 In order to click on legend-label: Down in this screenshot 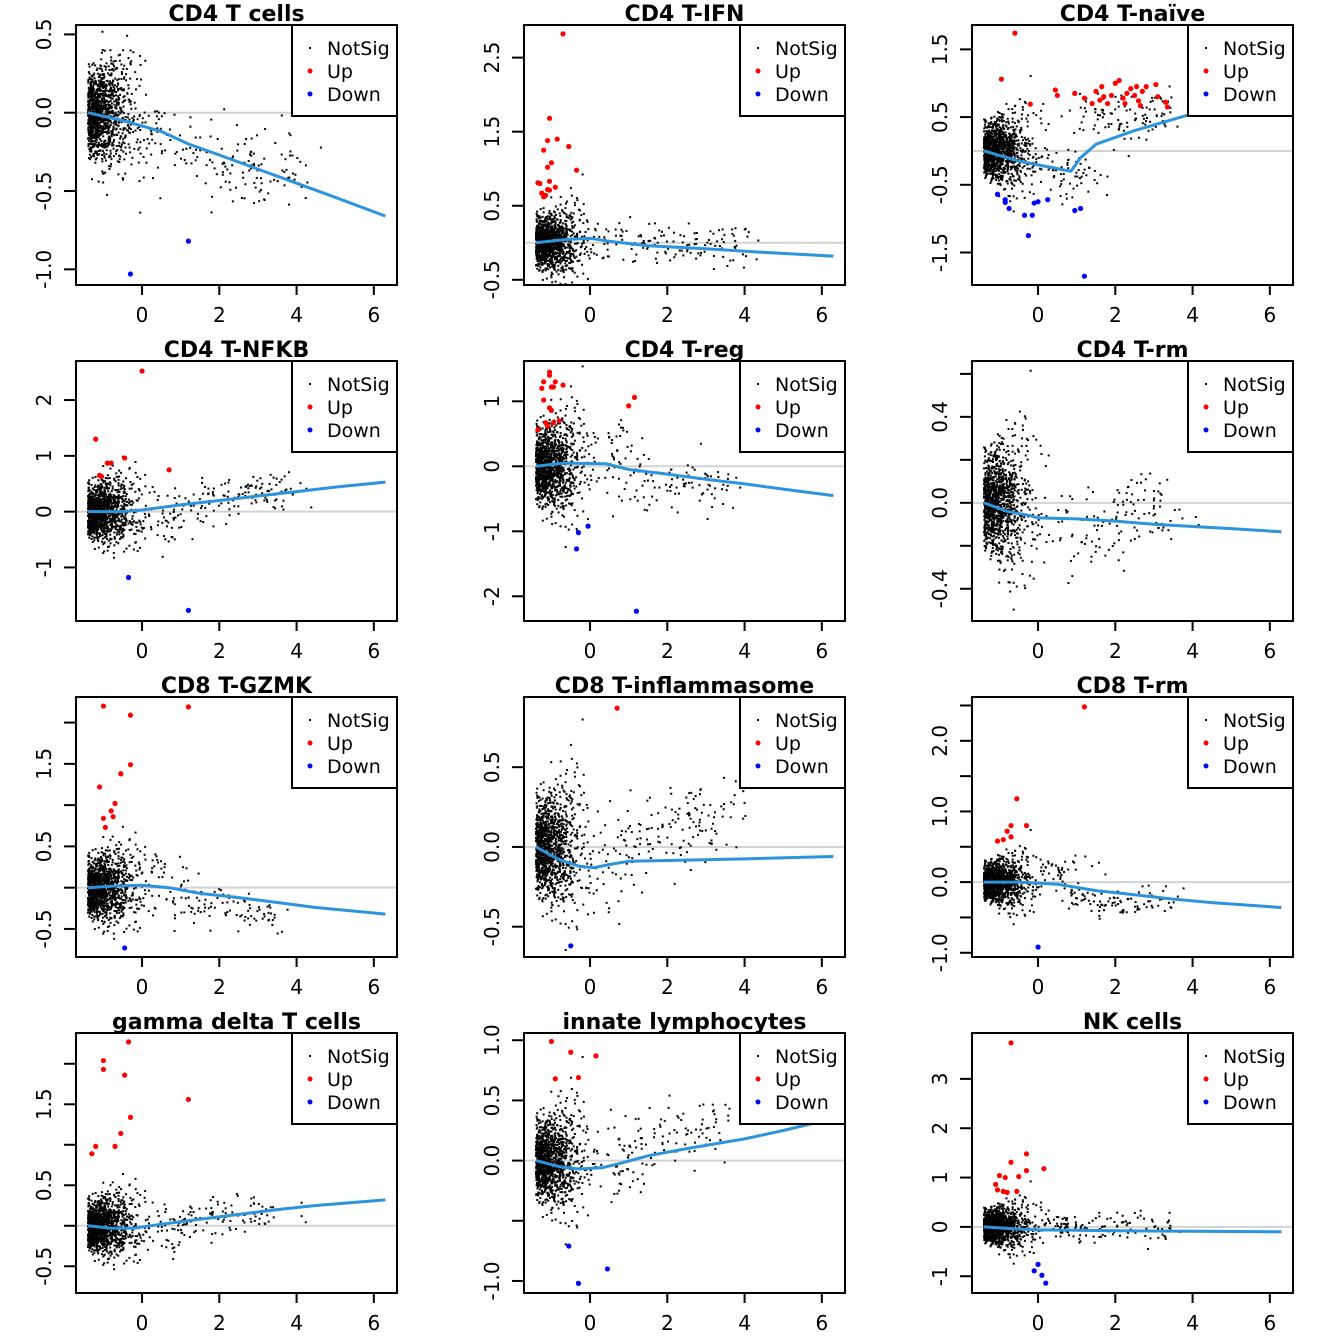, I will do `click(802, 95)`.